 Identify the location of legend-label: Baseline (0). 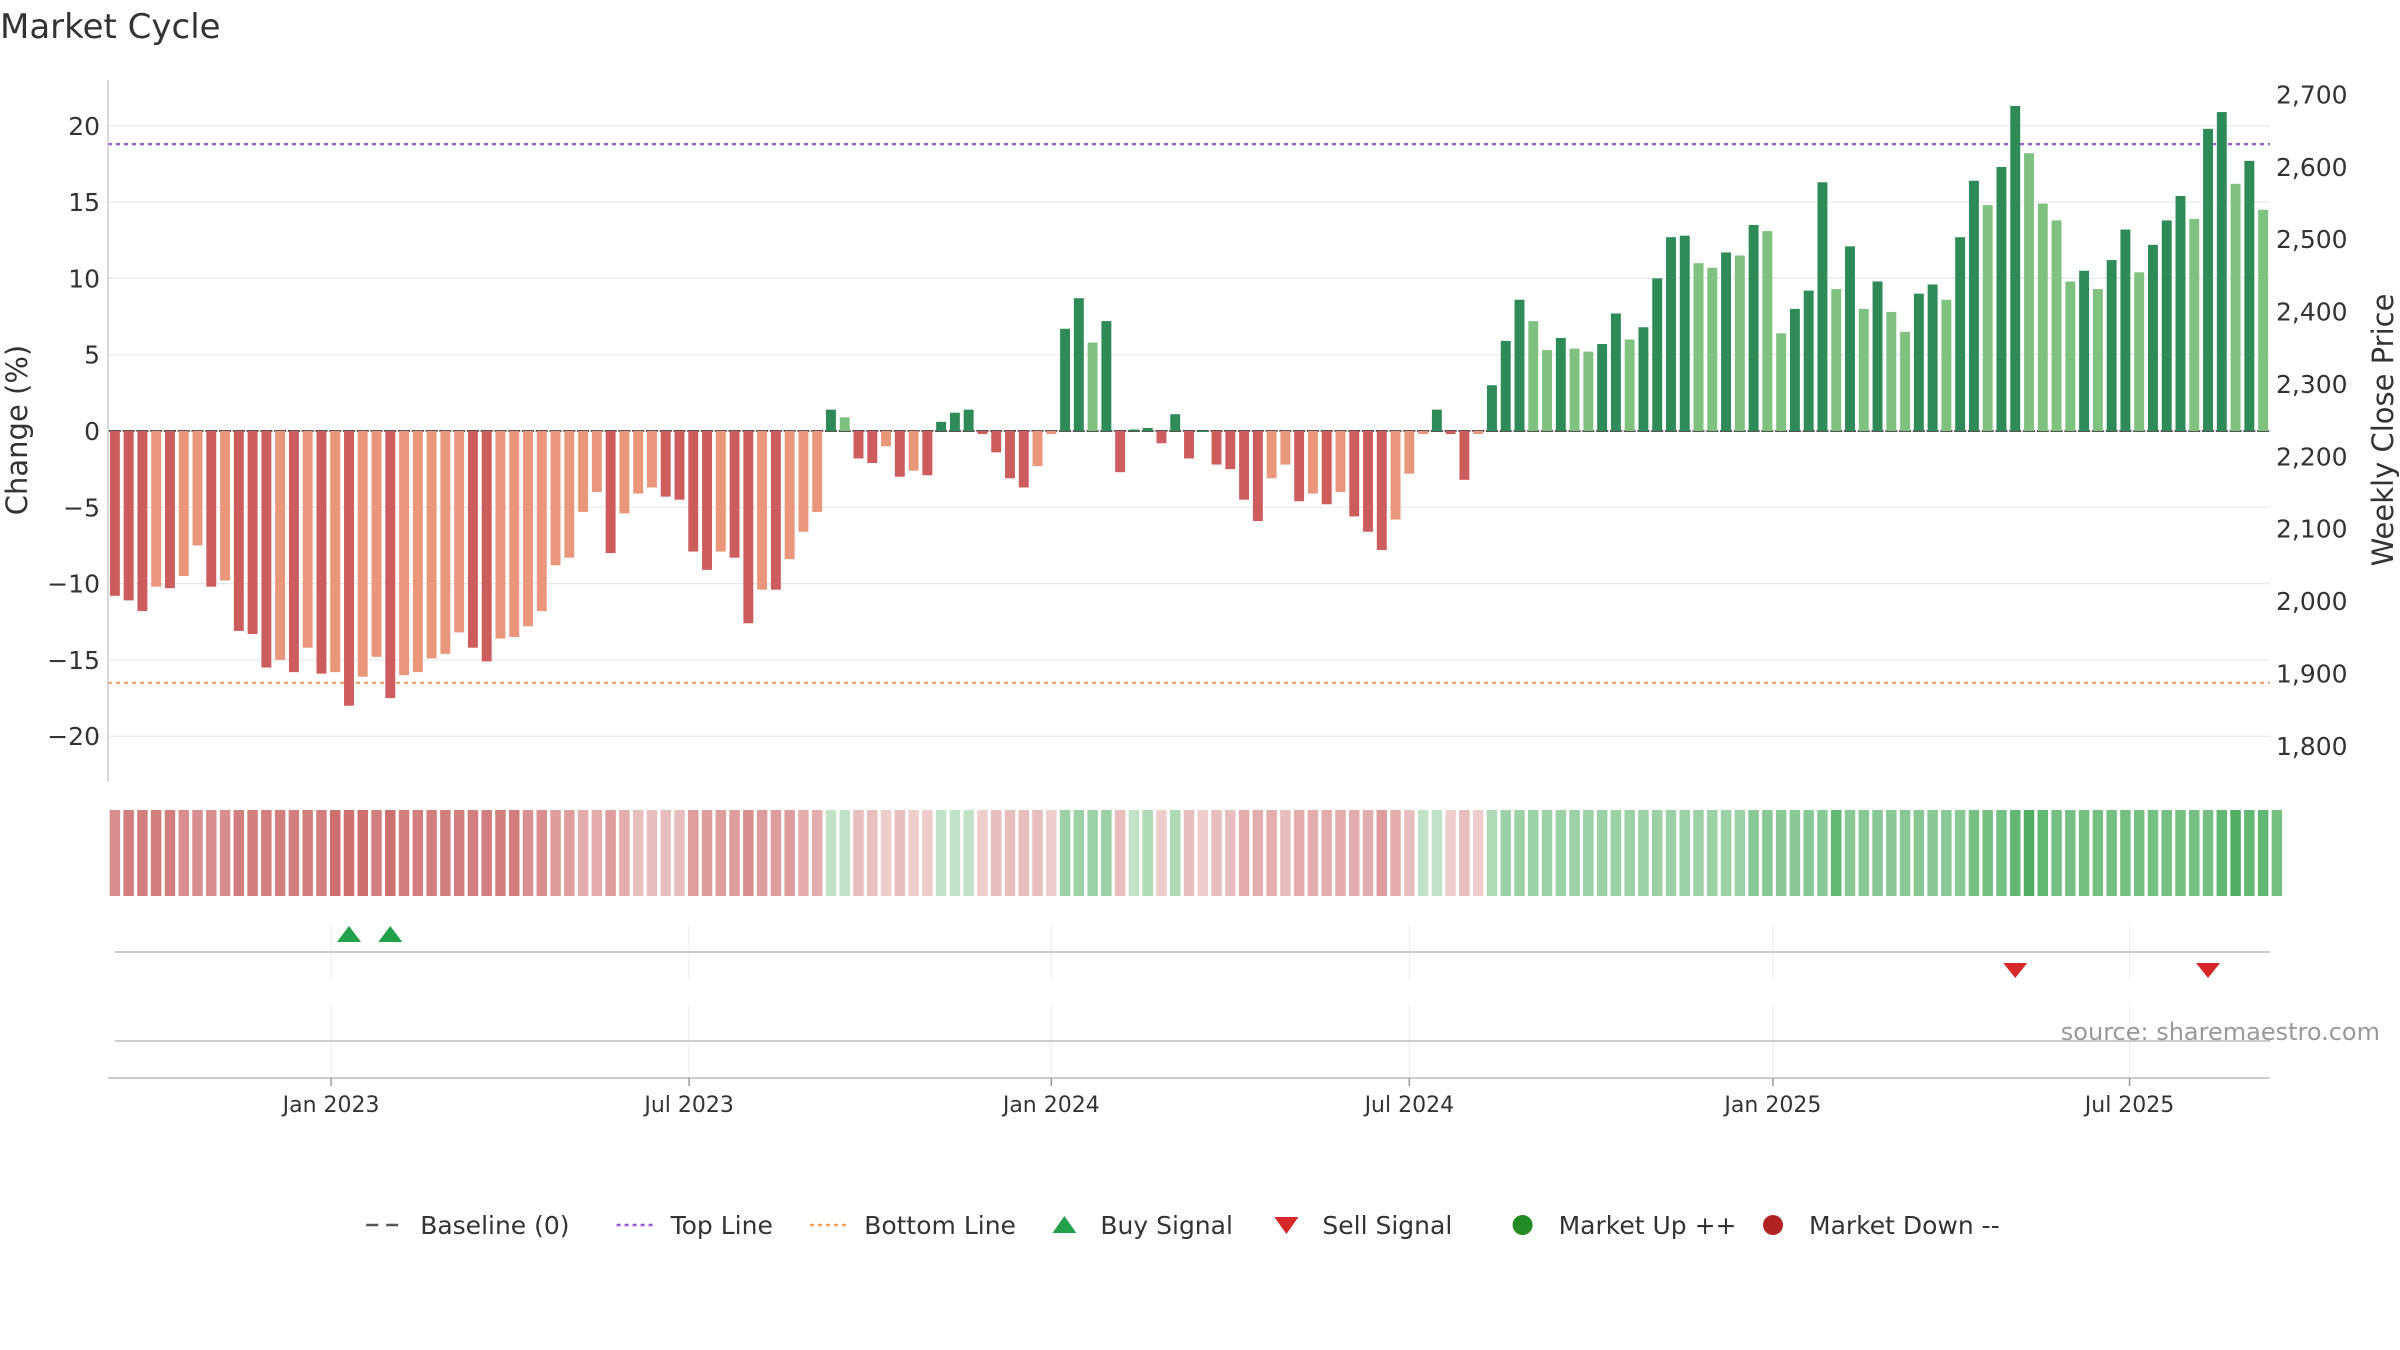
(494, 1225).